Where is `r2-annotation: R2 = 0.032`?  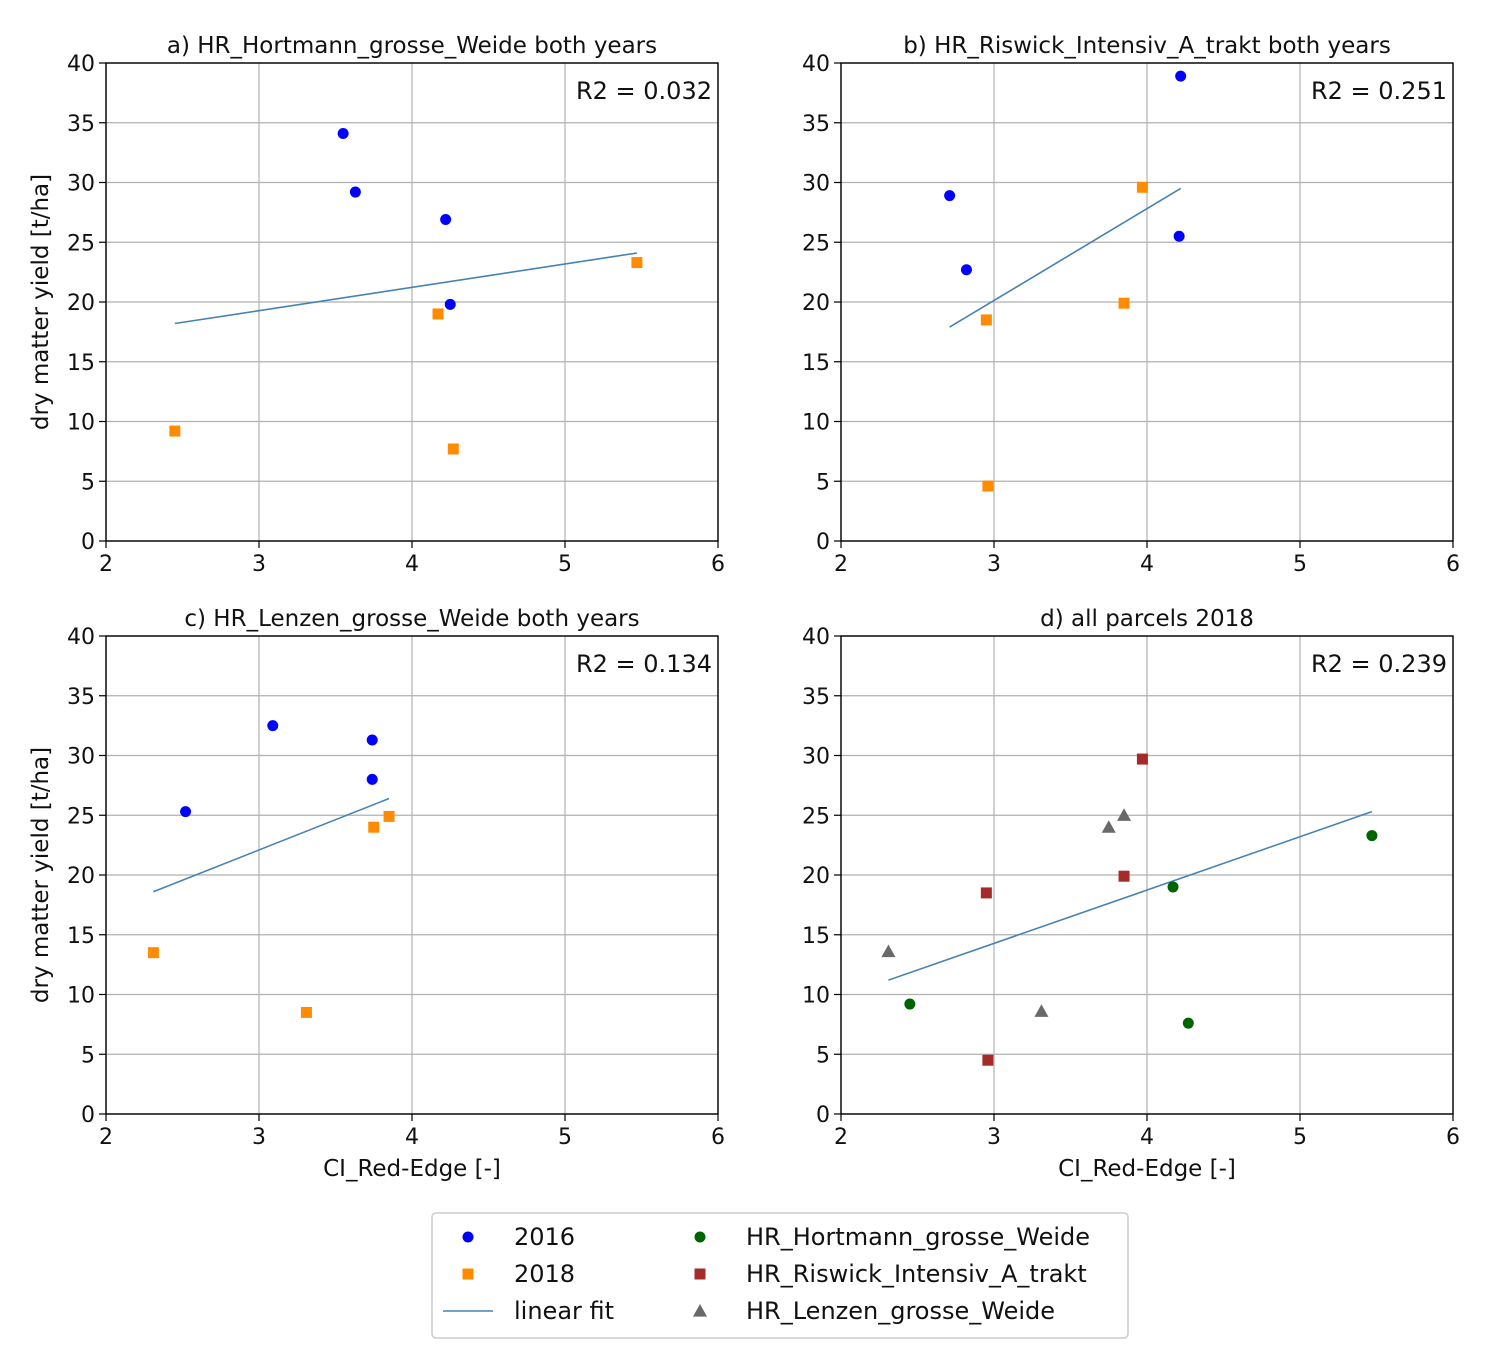 r2-annotation: R2 = 0.032 is located at coordinates (644, 91).